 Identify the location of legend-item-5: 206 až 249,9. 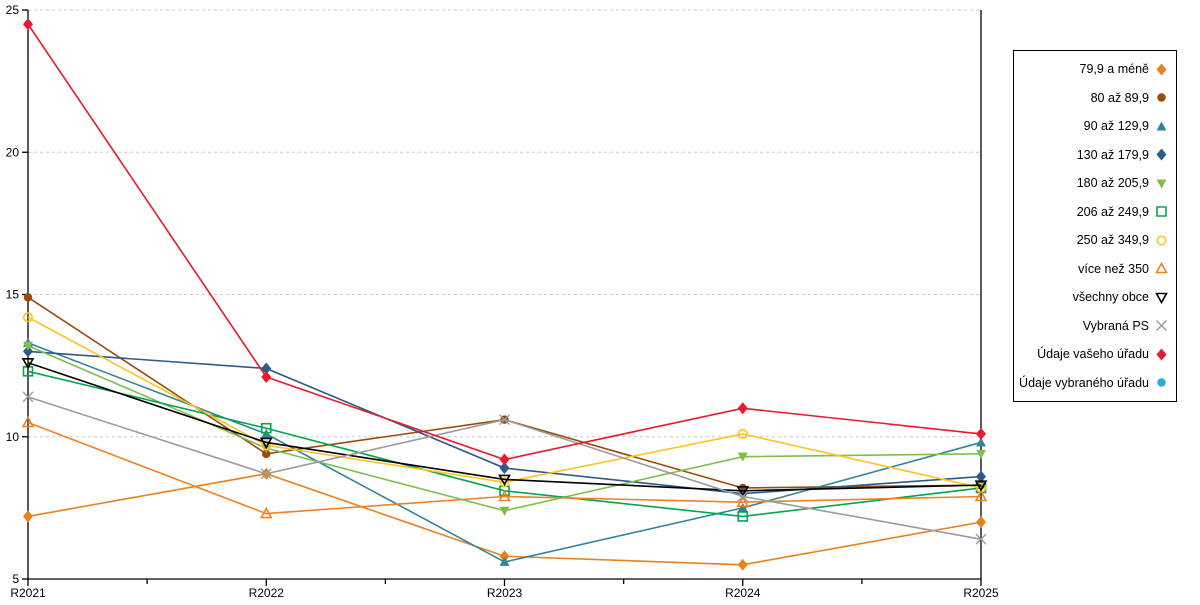
(1095, 212).